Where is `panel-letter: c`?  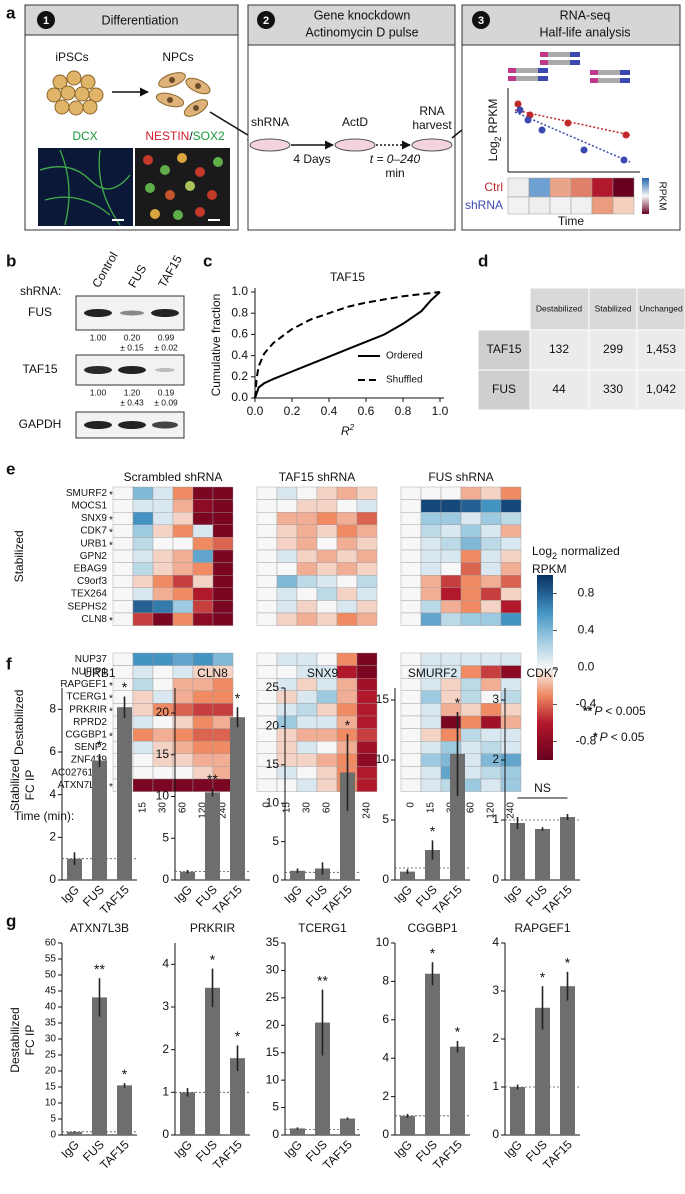 panel-letter: c is located at coordinates (207, 260).